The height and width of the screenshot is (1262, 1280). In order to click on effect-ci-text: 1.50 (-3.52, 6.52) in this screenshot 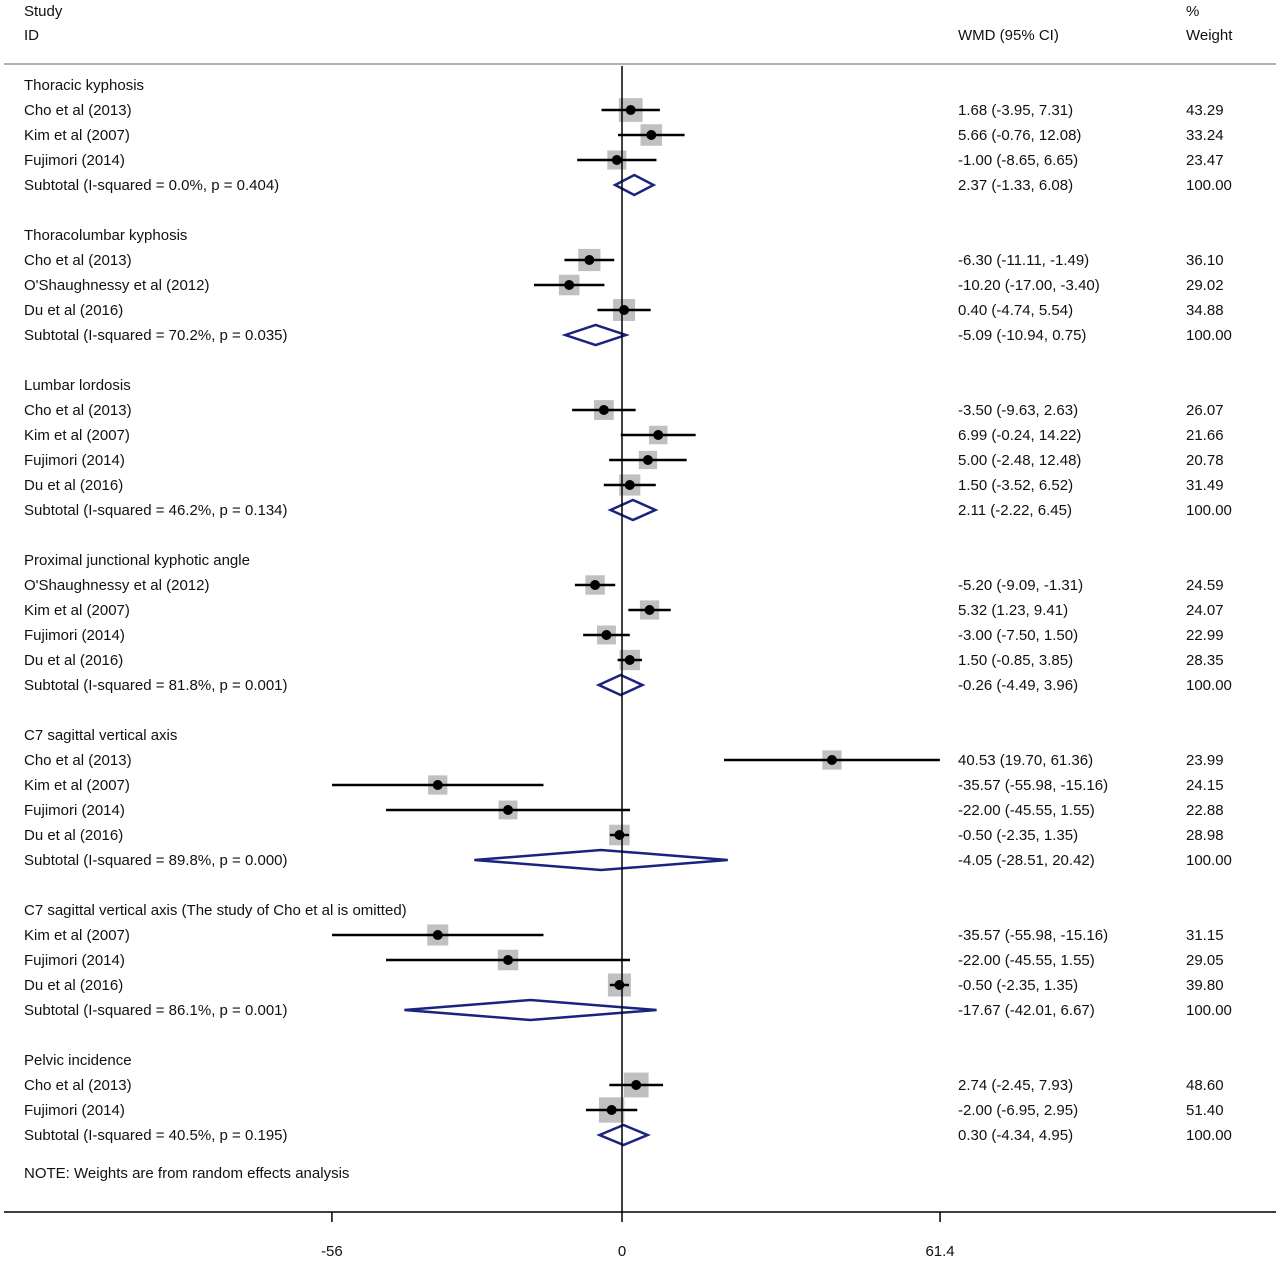, I will do `click(1015, 485)`.